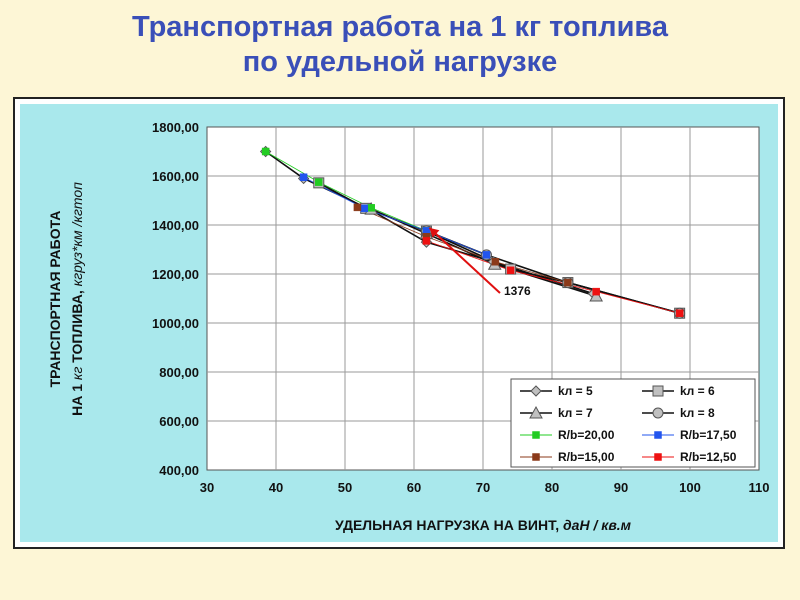  I want to click on slide-title-line-1: Транспортная работа на 1 кг топлива, so click(400, 27).